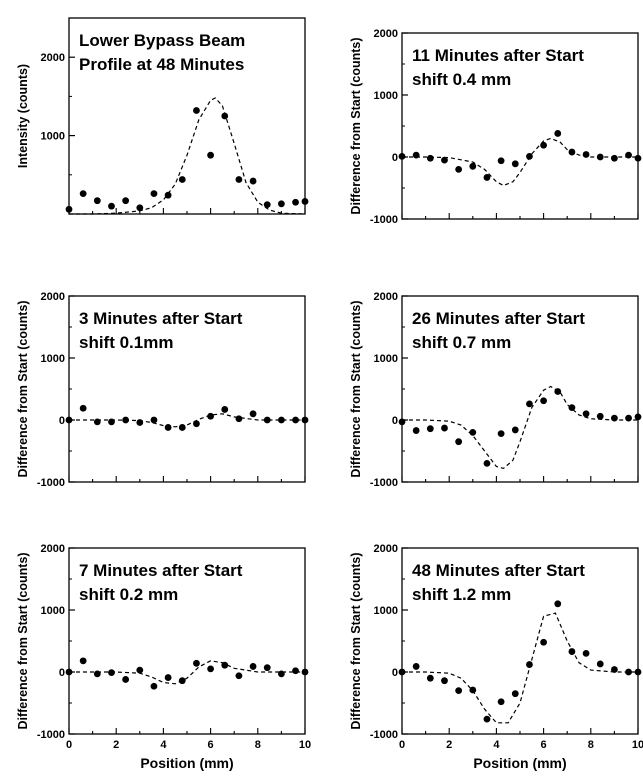  What do you see at coordinates (161, 570) in the screenshot?
I see `chart-title: 7 Minutes after Start` at bounding box center [161, 570].